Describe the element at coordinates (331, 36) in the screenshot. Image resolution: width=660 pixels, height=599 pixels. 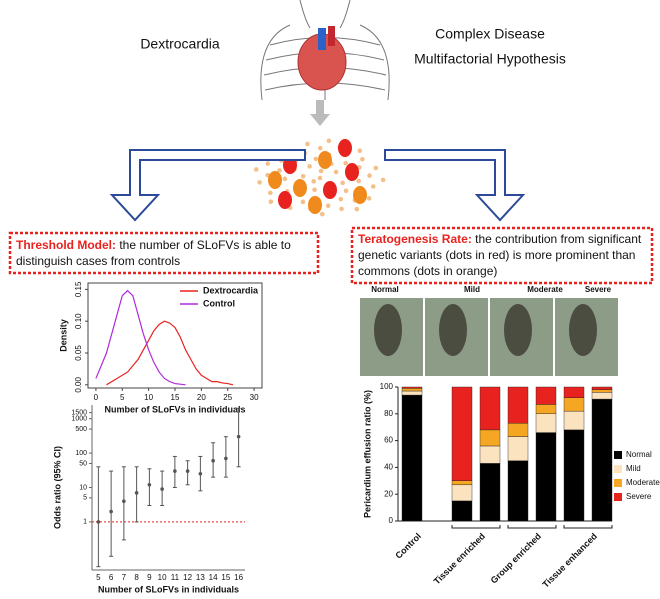
I see `vessel` at that location.